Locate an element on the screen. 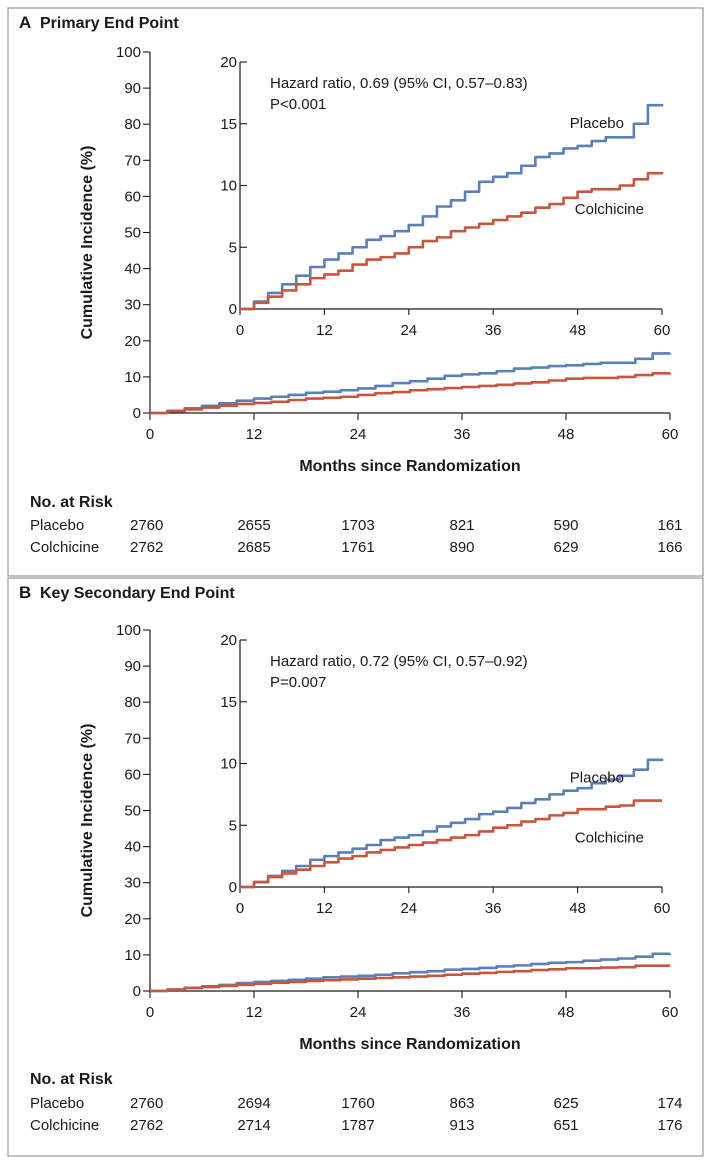 The width and height of the screenshot is (711, 1164). risk-value: 2714 is located at coordinates (253, 1125).